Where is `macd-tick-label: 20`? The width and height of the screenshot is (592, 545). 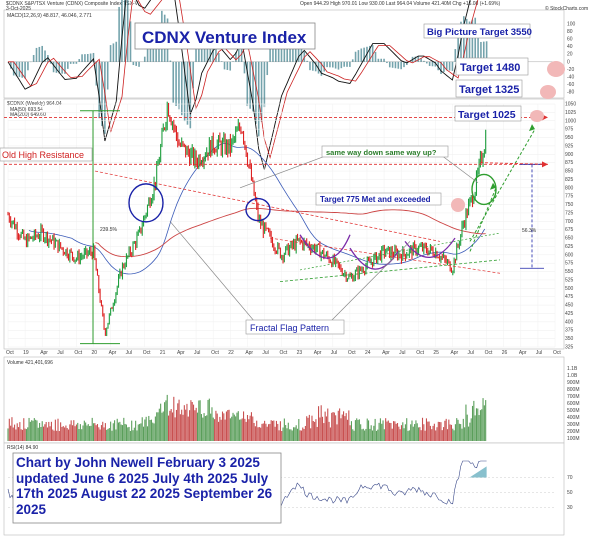 macd-tick-label: 20 is located at coordinates (570, 55).